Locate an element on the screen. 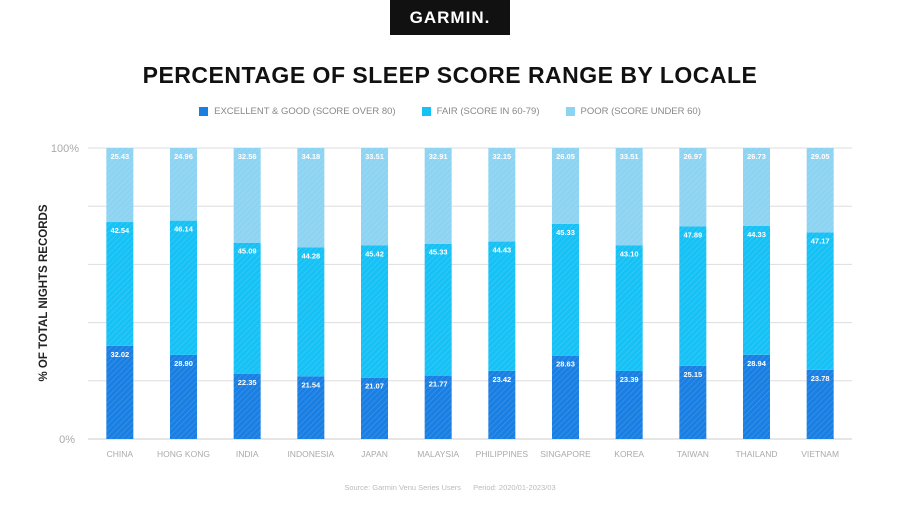 The height and width of the screenshot is (507, 900). data-label: 26.97 is located at coordinates (692, 156).